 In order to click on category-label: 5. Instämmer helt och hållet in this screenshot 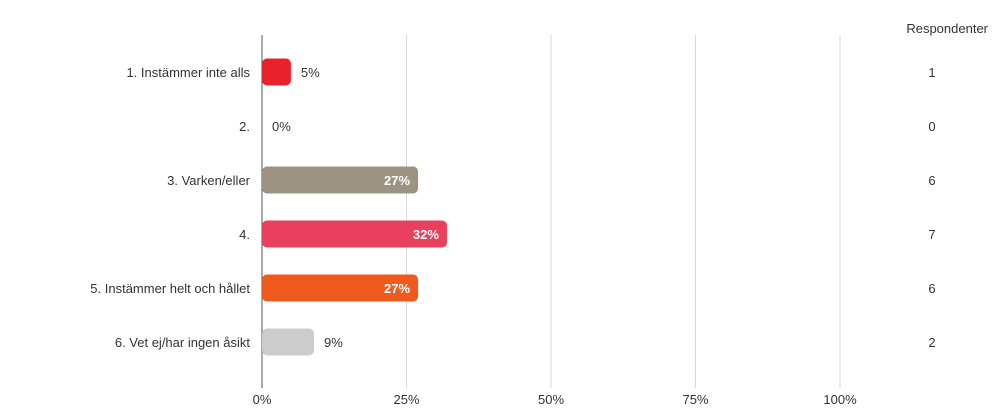, I will do `click(170, 288)`.